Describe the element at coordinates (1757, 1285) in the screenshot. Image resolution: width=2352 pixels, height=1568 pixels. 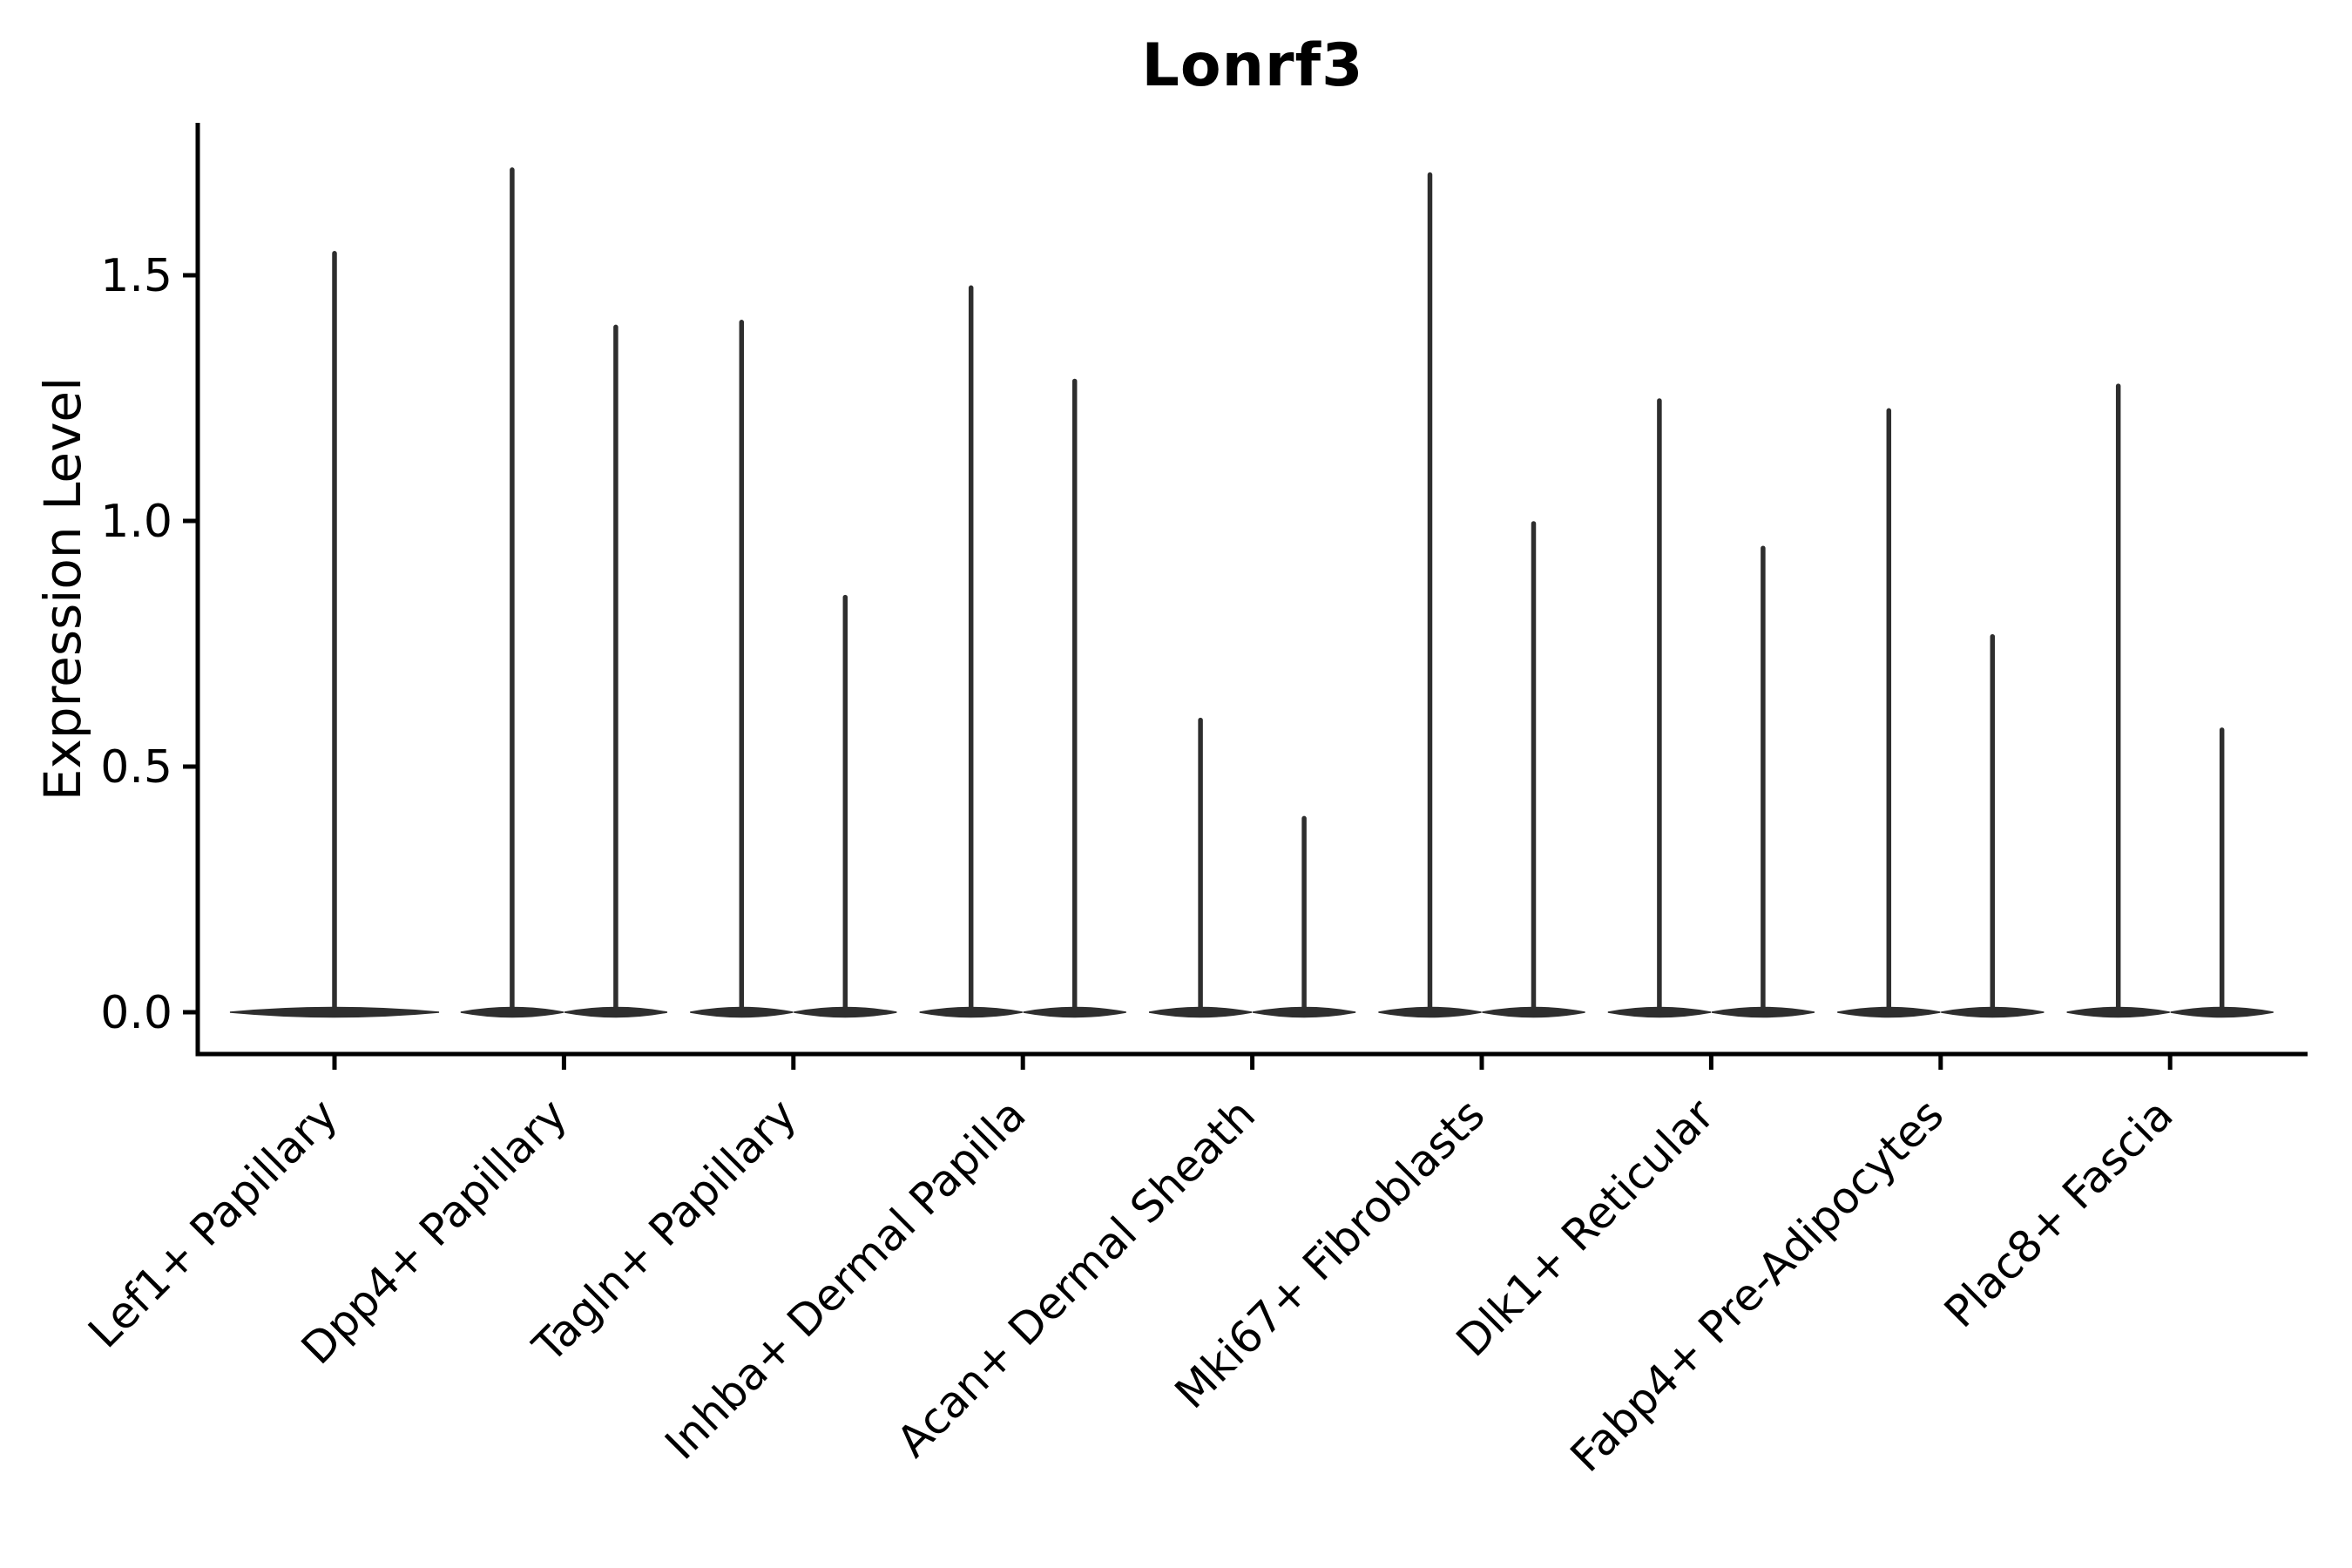
I see `x-tick-label: Fabp4+ Pre-Adipocytes` at that location.